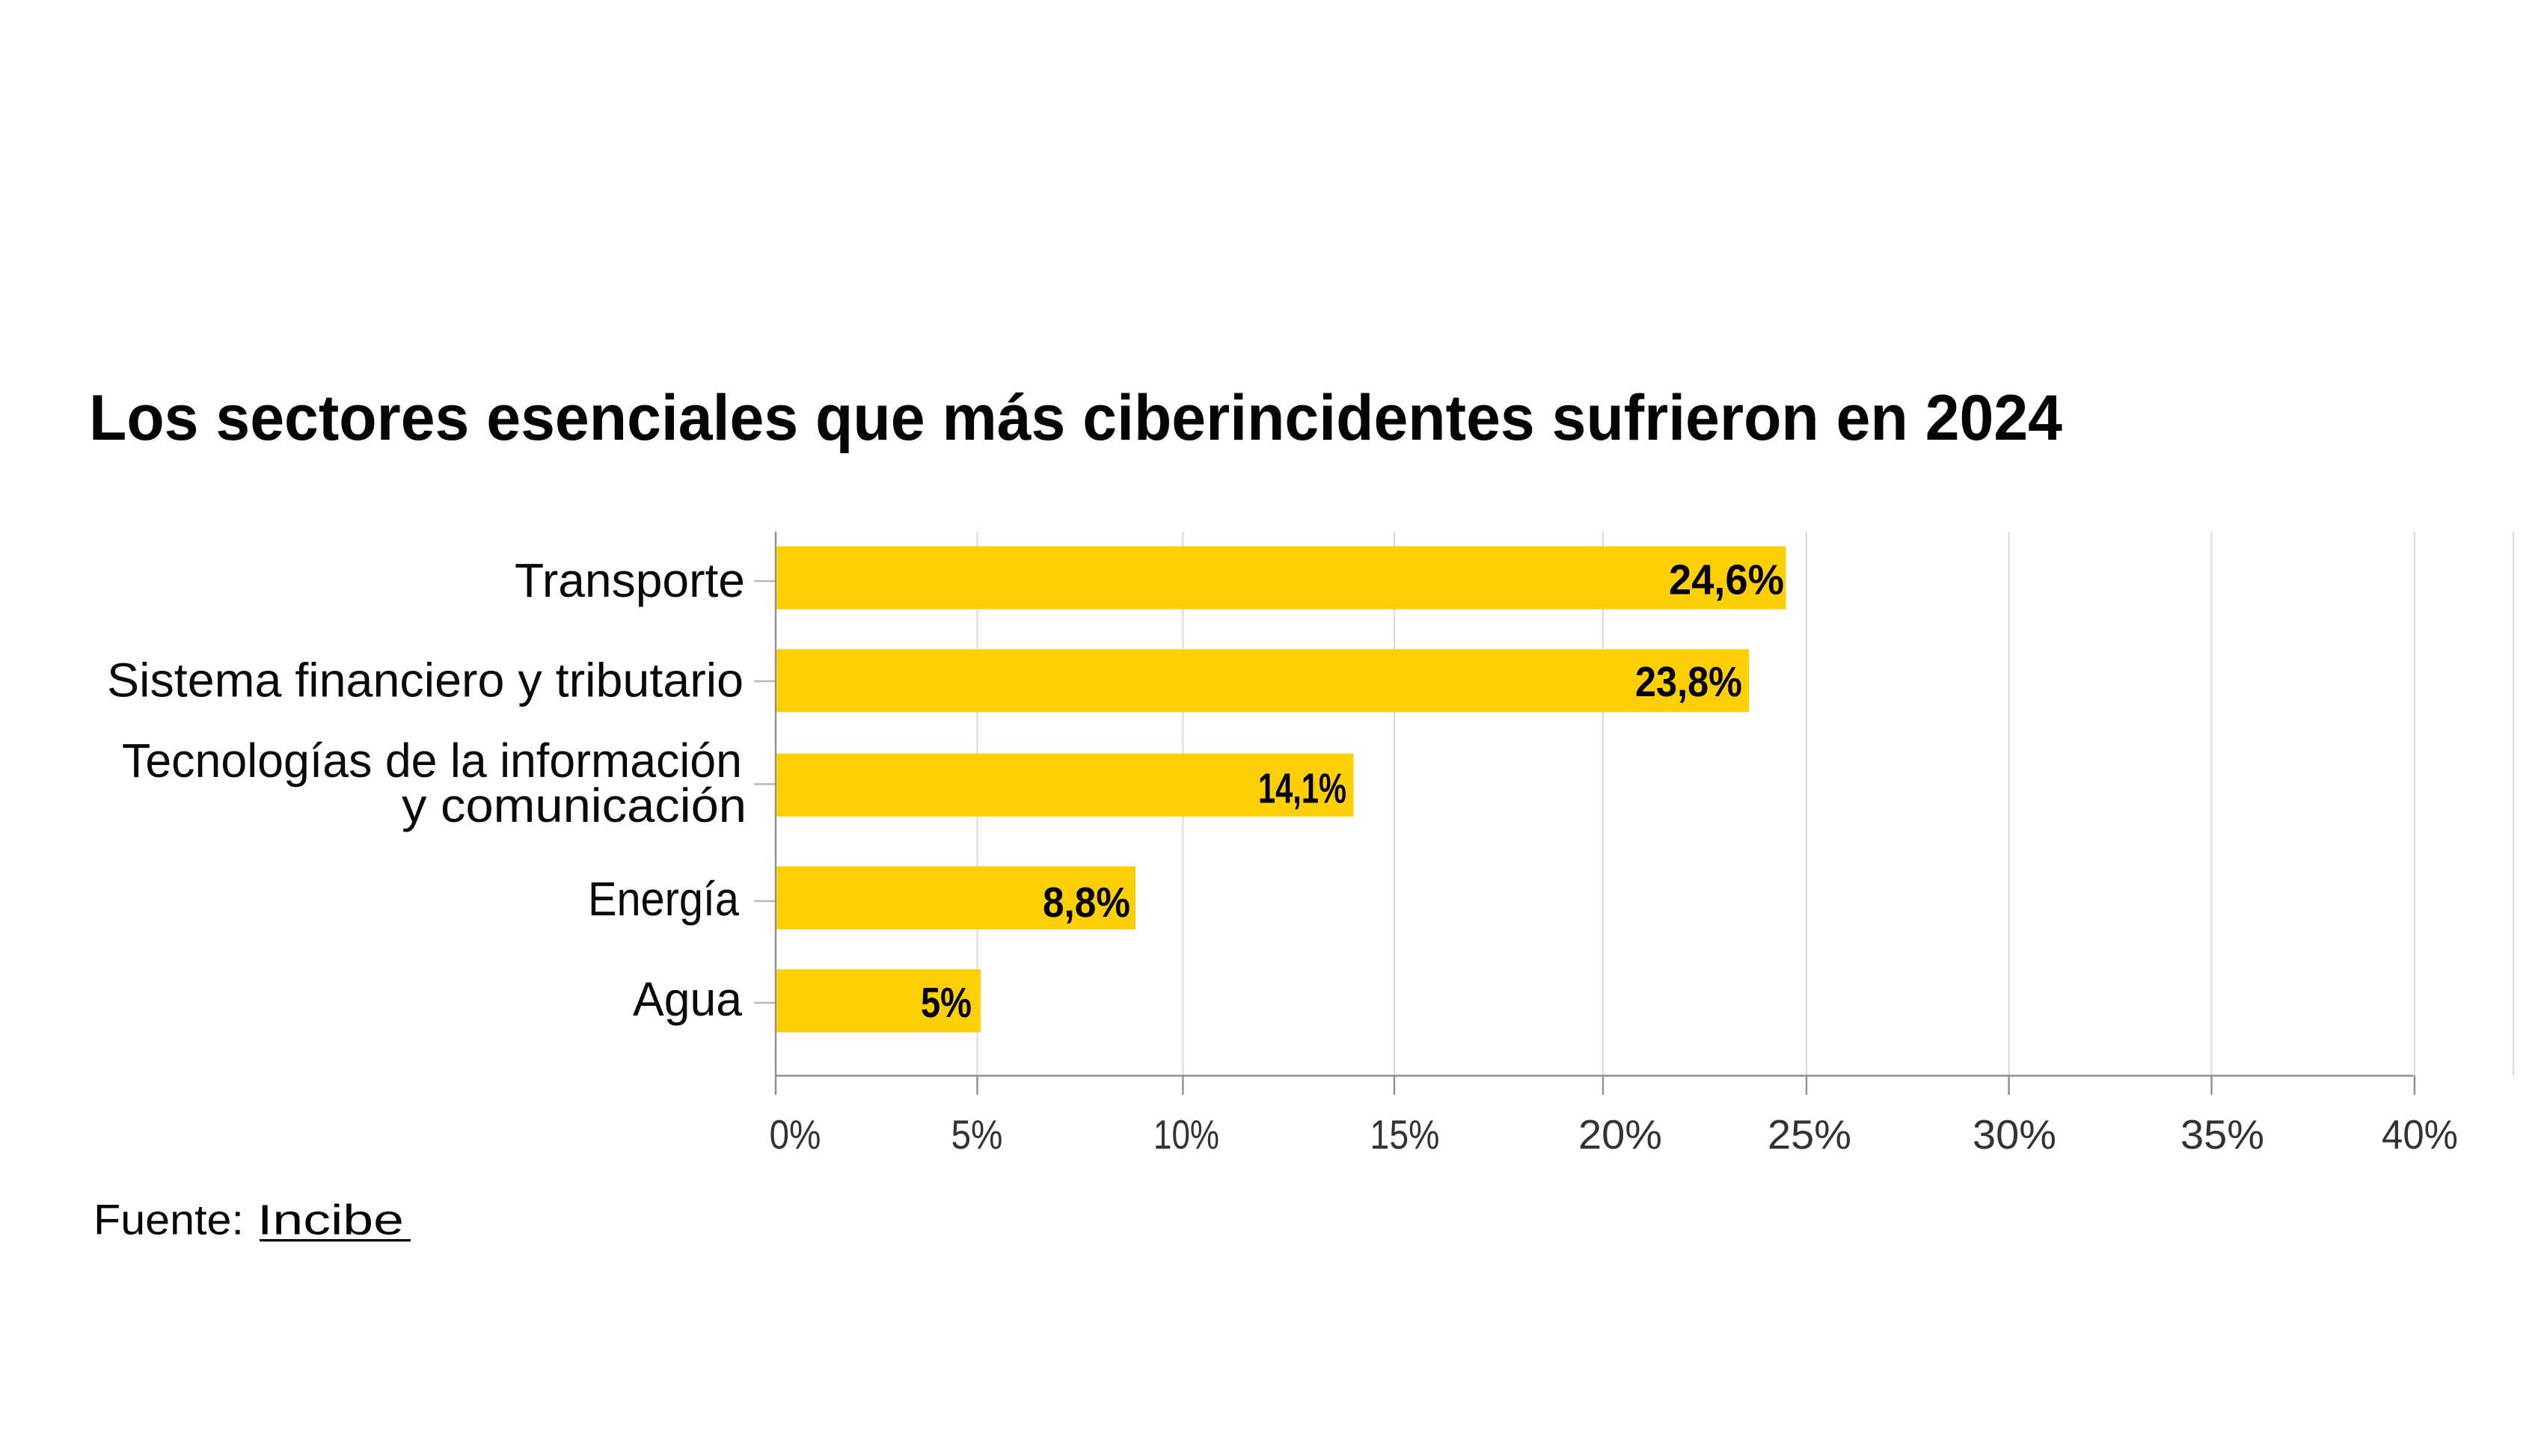 The width and height of the screenshot is (2547, 1456). I want to click on svg-text: Transporte, so click(630, 580).